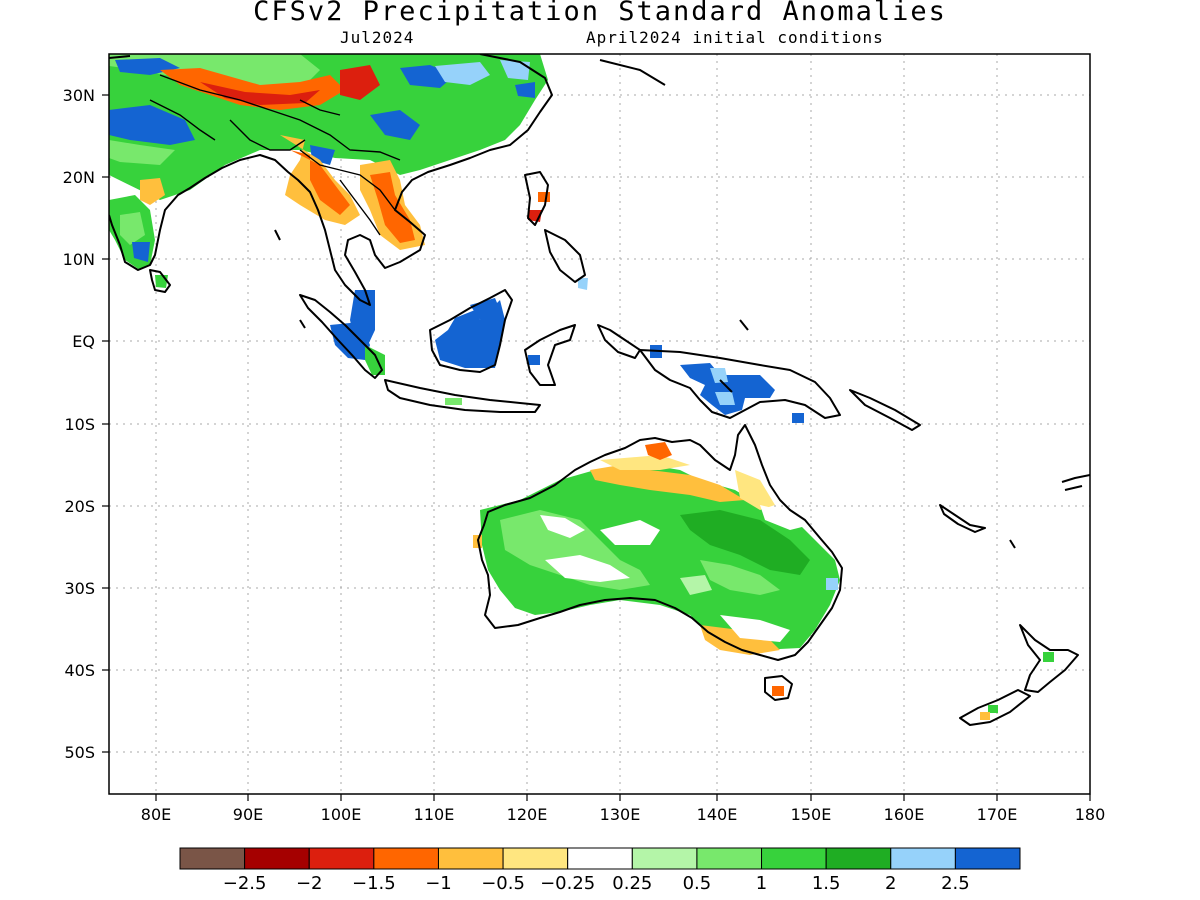 Image resolution: width=1200 pixels, height=900 pixels. I want to click on colorbar-label: −1, so click(438, 883).